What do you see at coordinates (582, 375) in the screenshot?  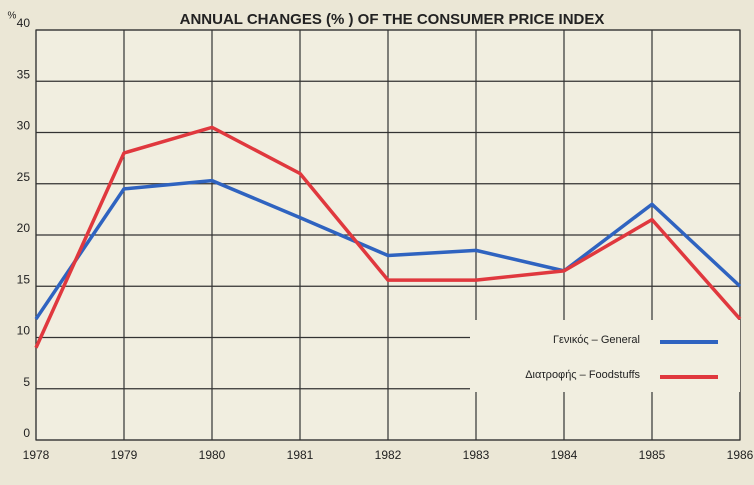 I see `legend-label: Διατροφής – Foodstuffs` at bounding box center [582, 375].